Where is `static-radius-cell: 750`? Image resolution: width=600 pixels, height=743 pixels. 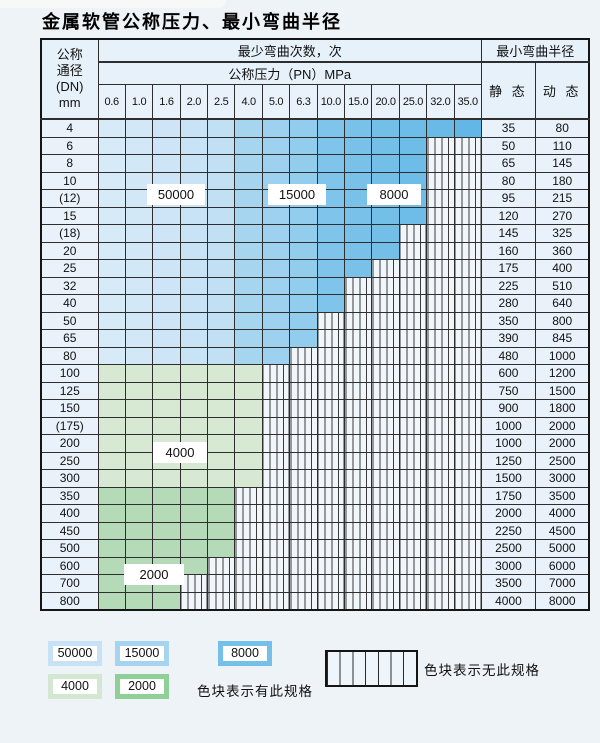 static-radius-cell: 750 is located at coordinates (508, 390).